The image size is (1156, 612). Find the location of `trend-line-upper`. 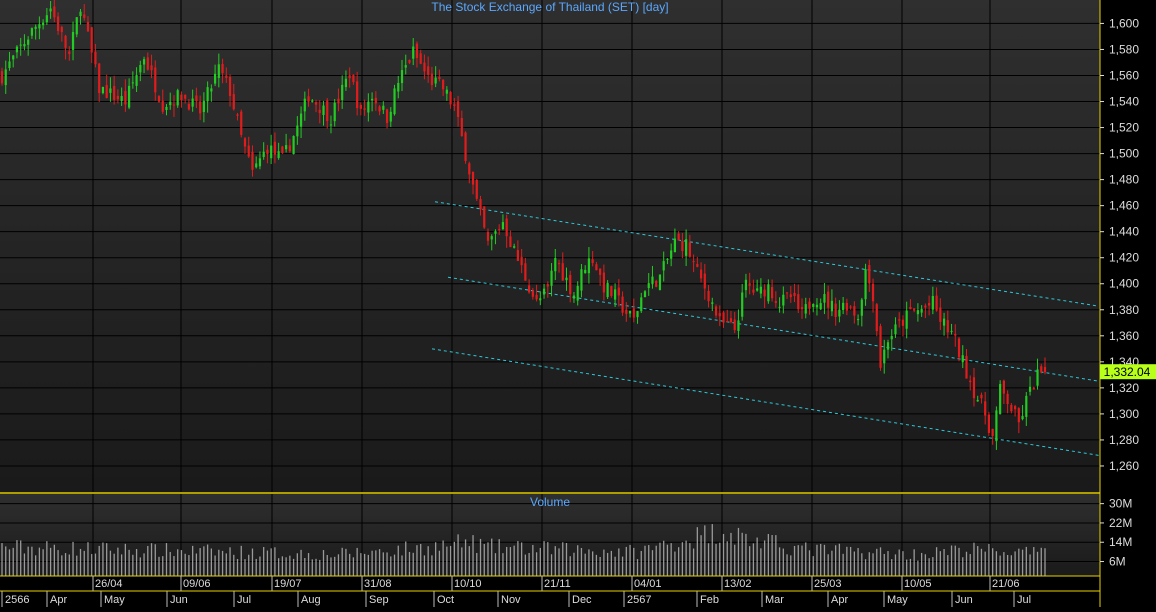

trend-line-upper is located at coordinates (766, 254).